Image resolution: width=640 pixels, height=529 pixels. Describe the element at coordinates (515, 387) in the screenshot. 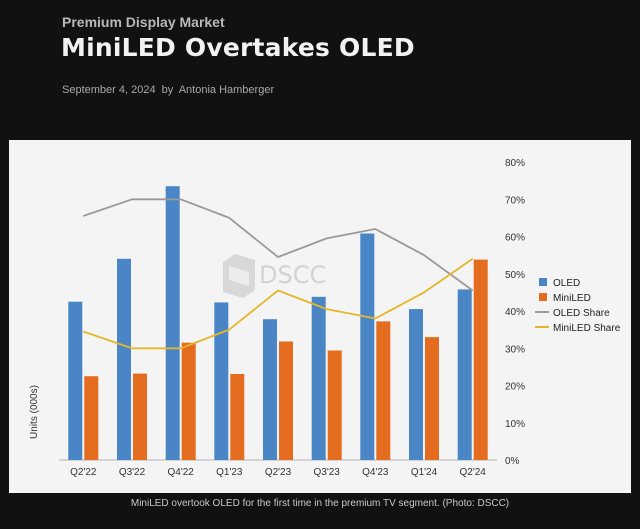

I see `right-axis-tick-label: 20%` at that location.